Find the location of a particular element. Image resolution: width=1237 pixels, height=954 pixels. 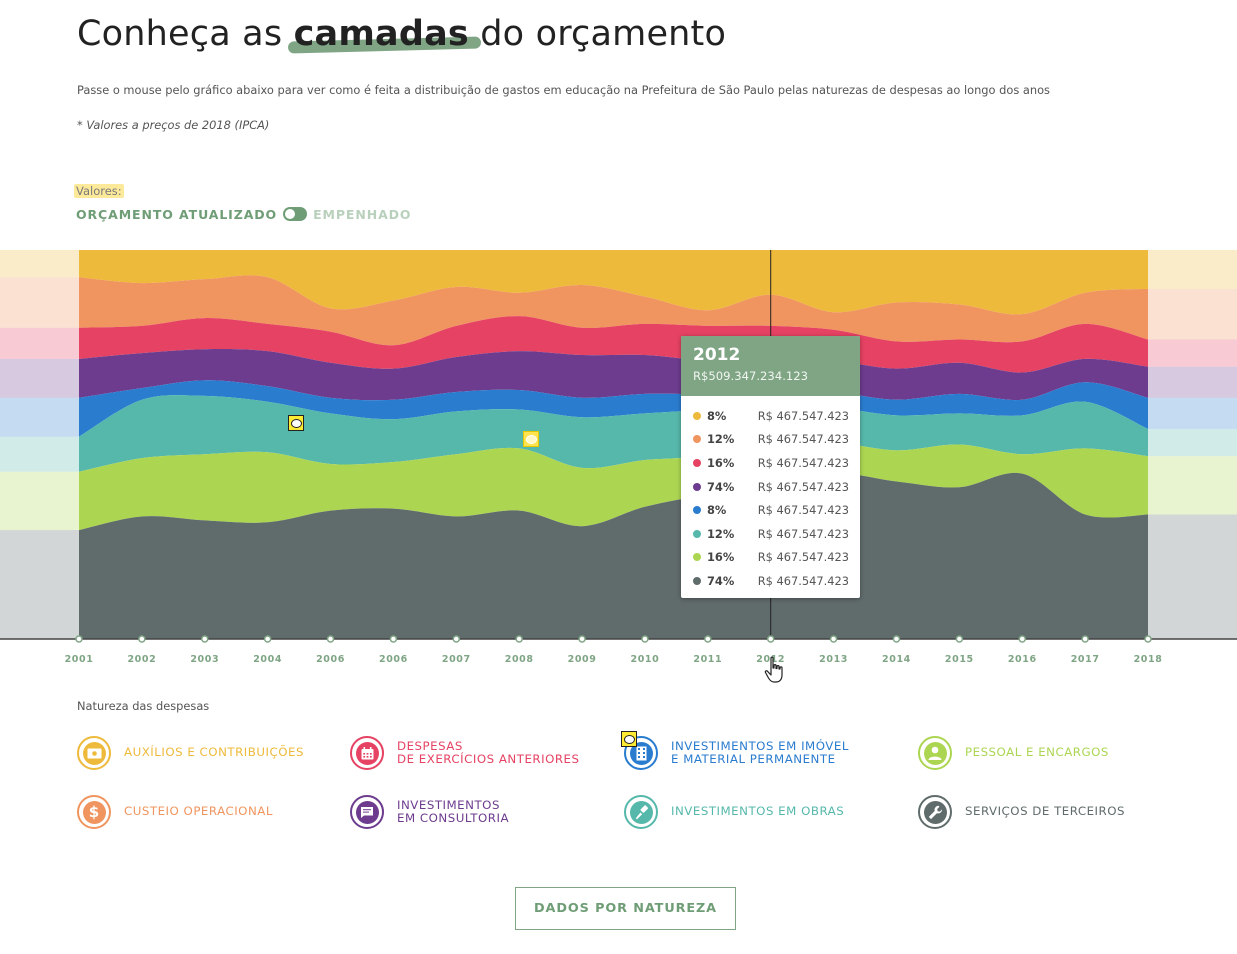

x-tick-label: 2018 is located at coordinates (1148, 659).